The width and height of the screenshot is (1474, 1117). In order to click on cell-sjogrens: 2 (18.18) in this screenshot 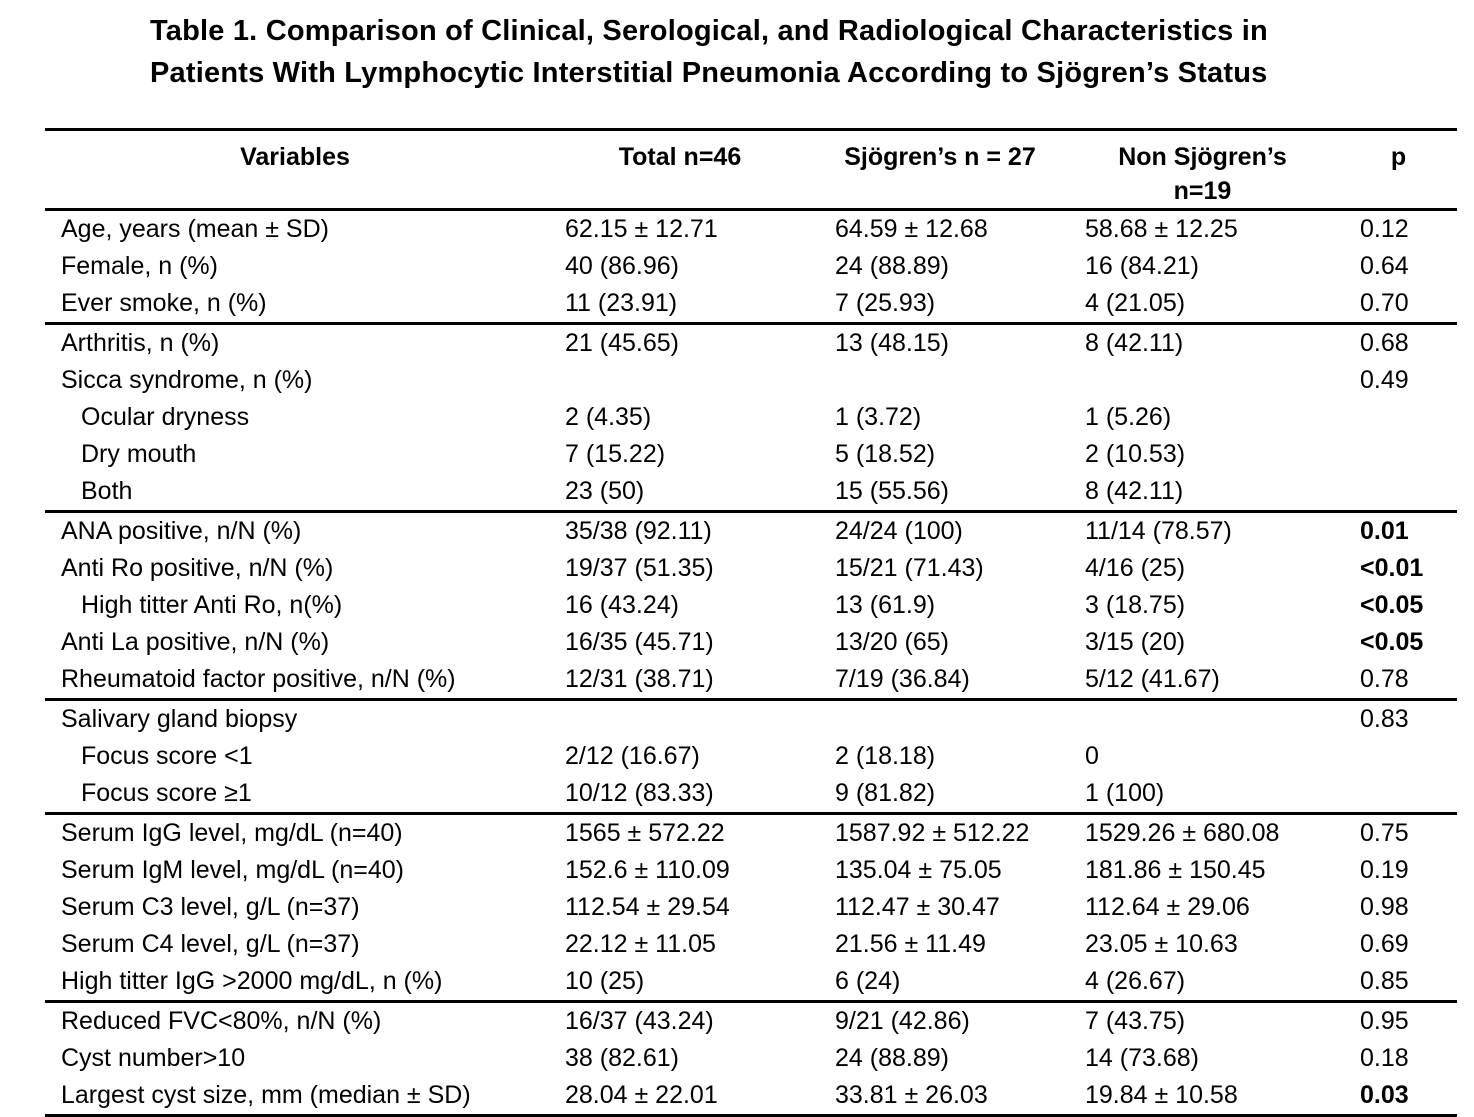, I will do `click(885, 756)`.